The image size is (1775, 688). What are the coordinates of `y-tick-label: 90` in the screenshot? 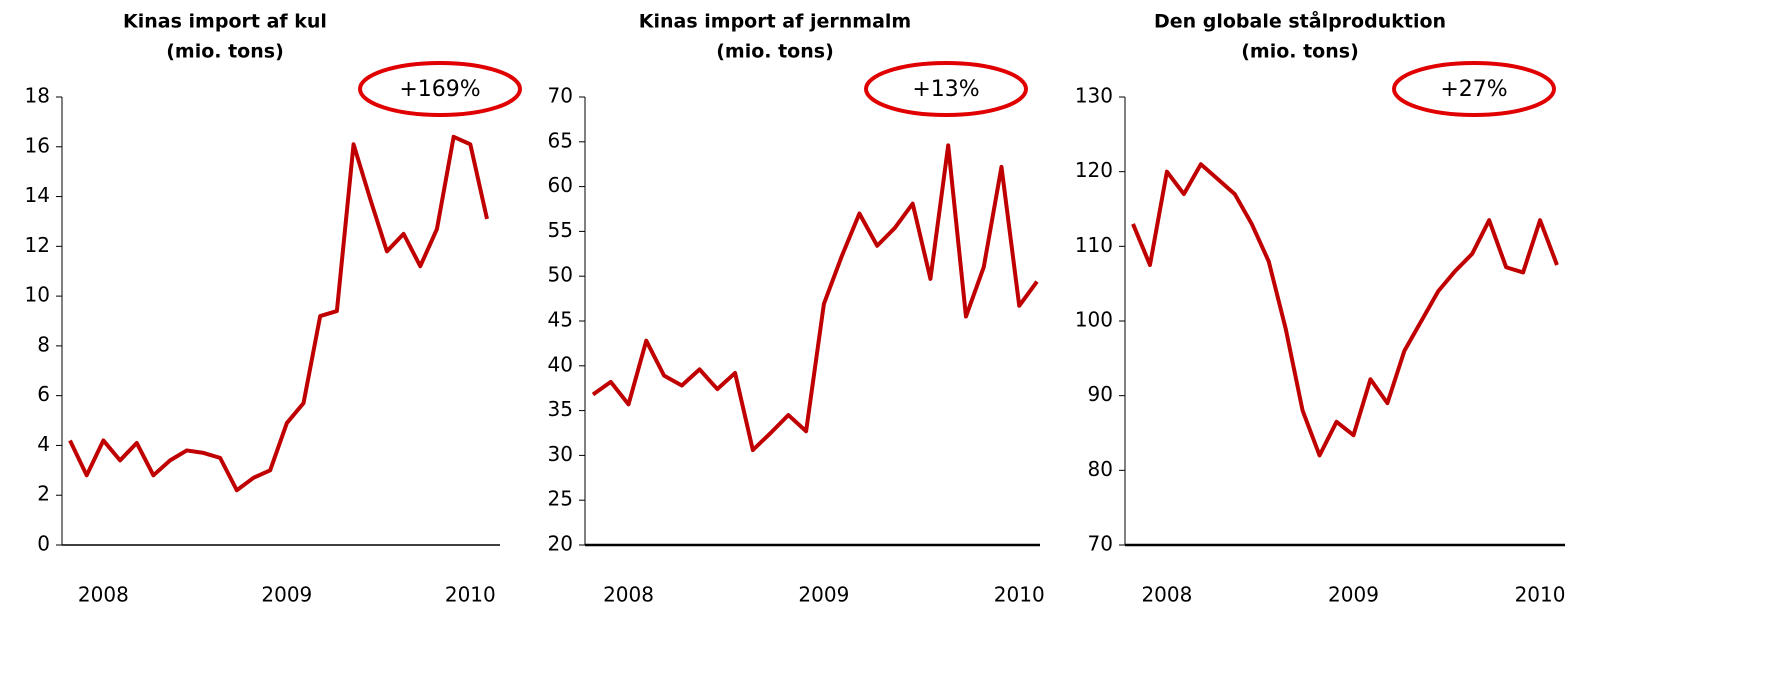 It's located at (1100, 394).